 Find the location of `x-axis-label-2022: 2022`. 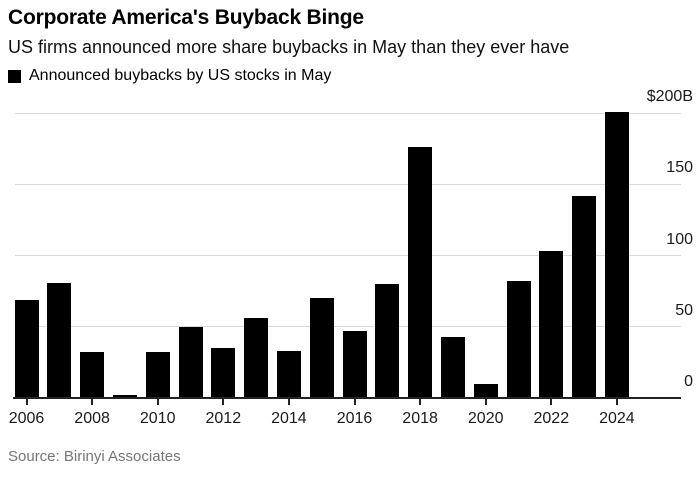

x-axis-label-2022: 2022 is located at coordinates (551, 418).